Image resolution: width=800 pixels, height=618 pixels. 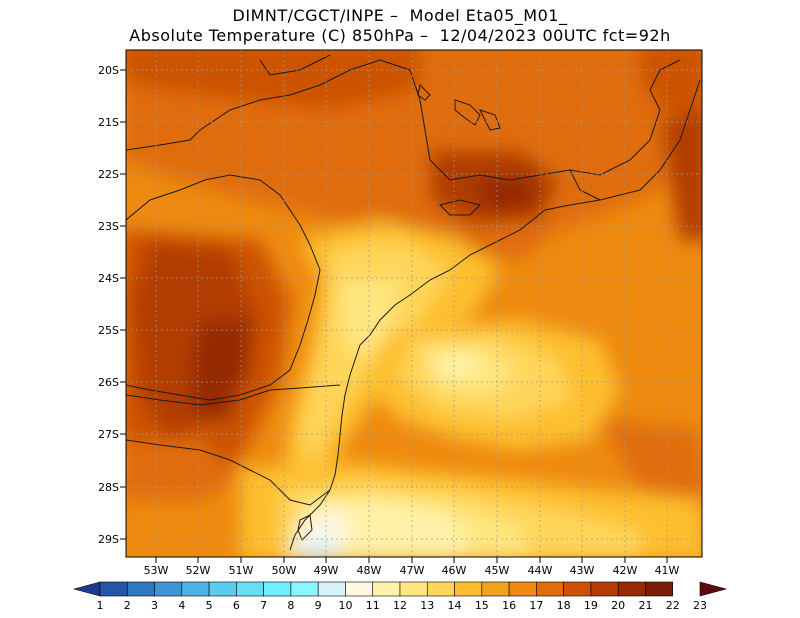 I want to click on colorbar-label: 18, so click(x=564, y=605).